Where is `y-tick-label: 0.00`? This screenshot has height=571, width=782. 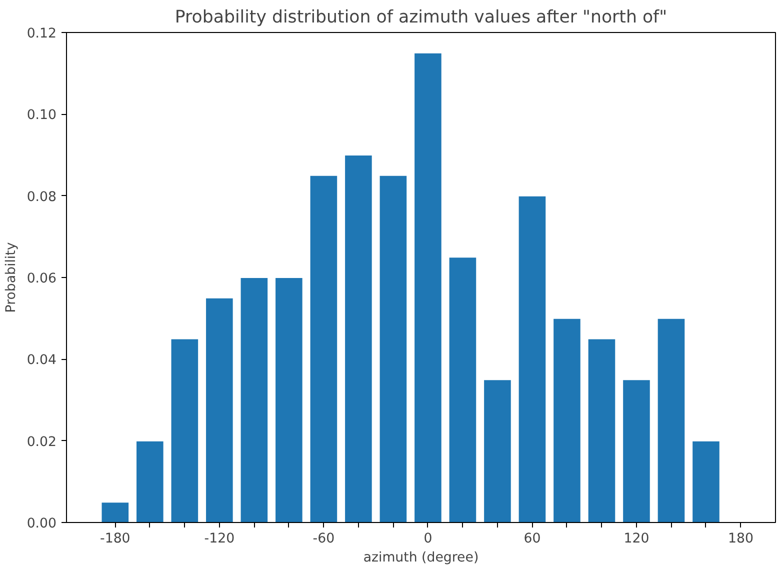 y-tick-label: 0.00 is located at coordinates (41, 524).